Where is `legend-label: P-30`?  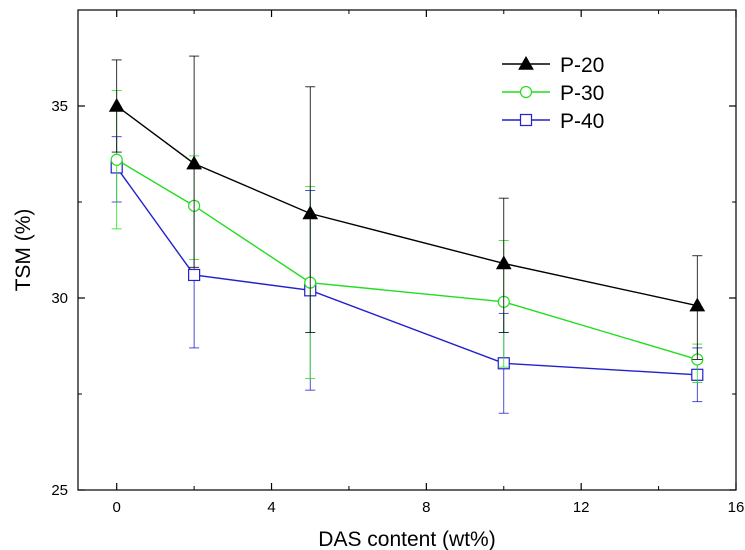 legend-label: P-30 is located at coordinates (582, 93).